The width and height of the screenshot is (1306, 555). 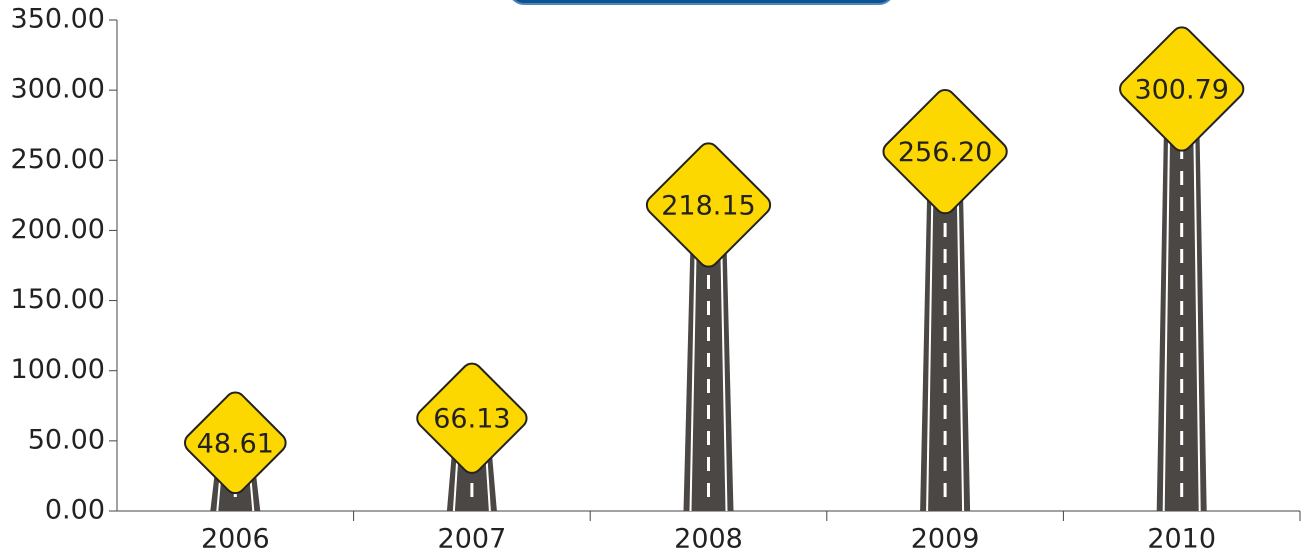 I want to click on y-tick-label: 100.00, so click(x=58, y=369).